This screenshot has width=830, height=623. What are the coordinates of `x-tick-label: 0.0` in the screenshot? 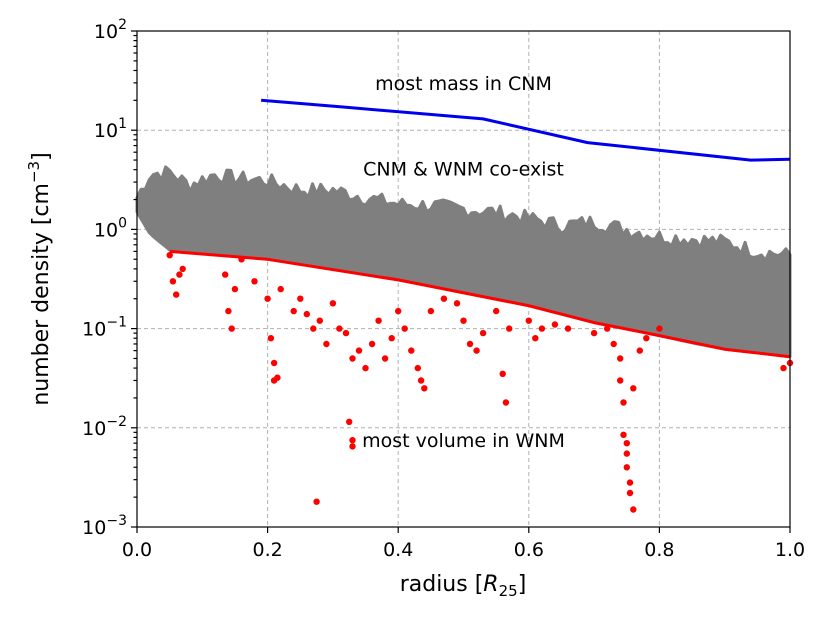 It's located at (137, 550).